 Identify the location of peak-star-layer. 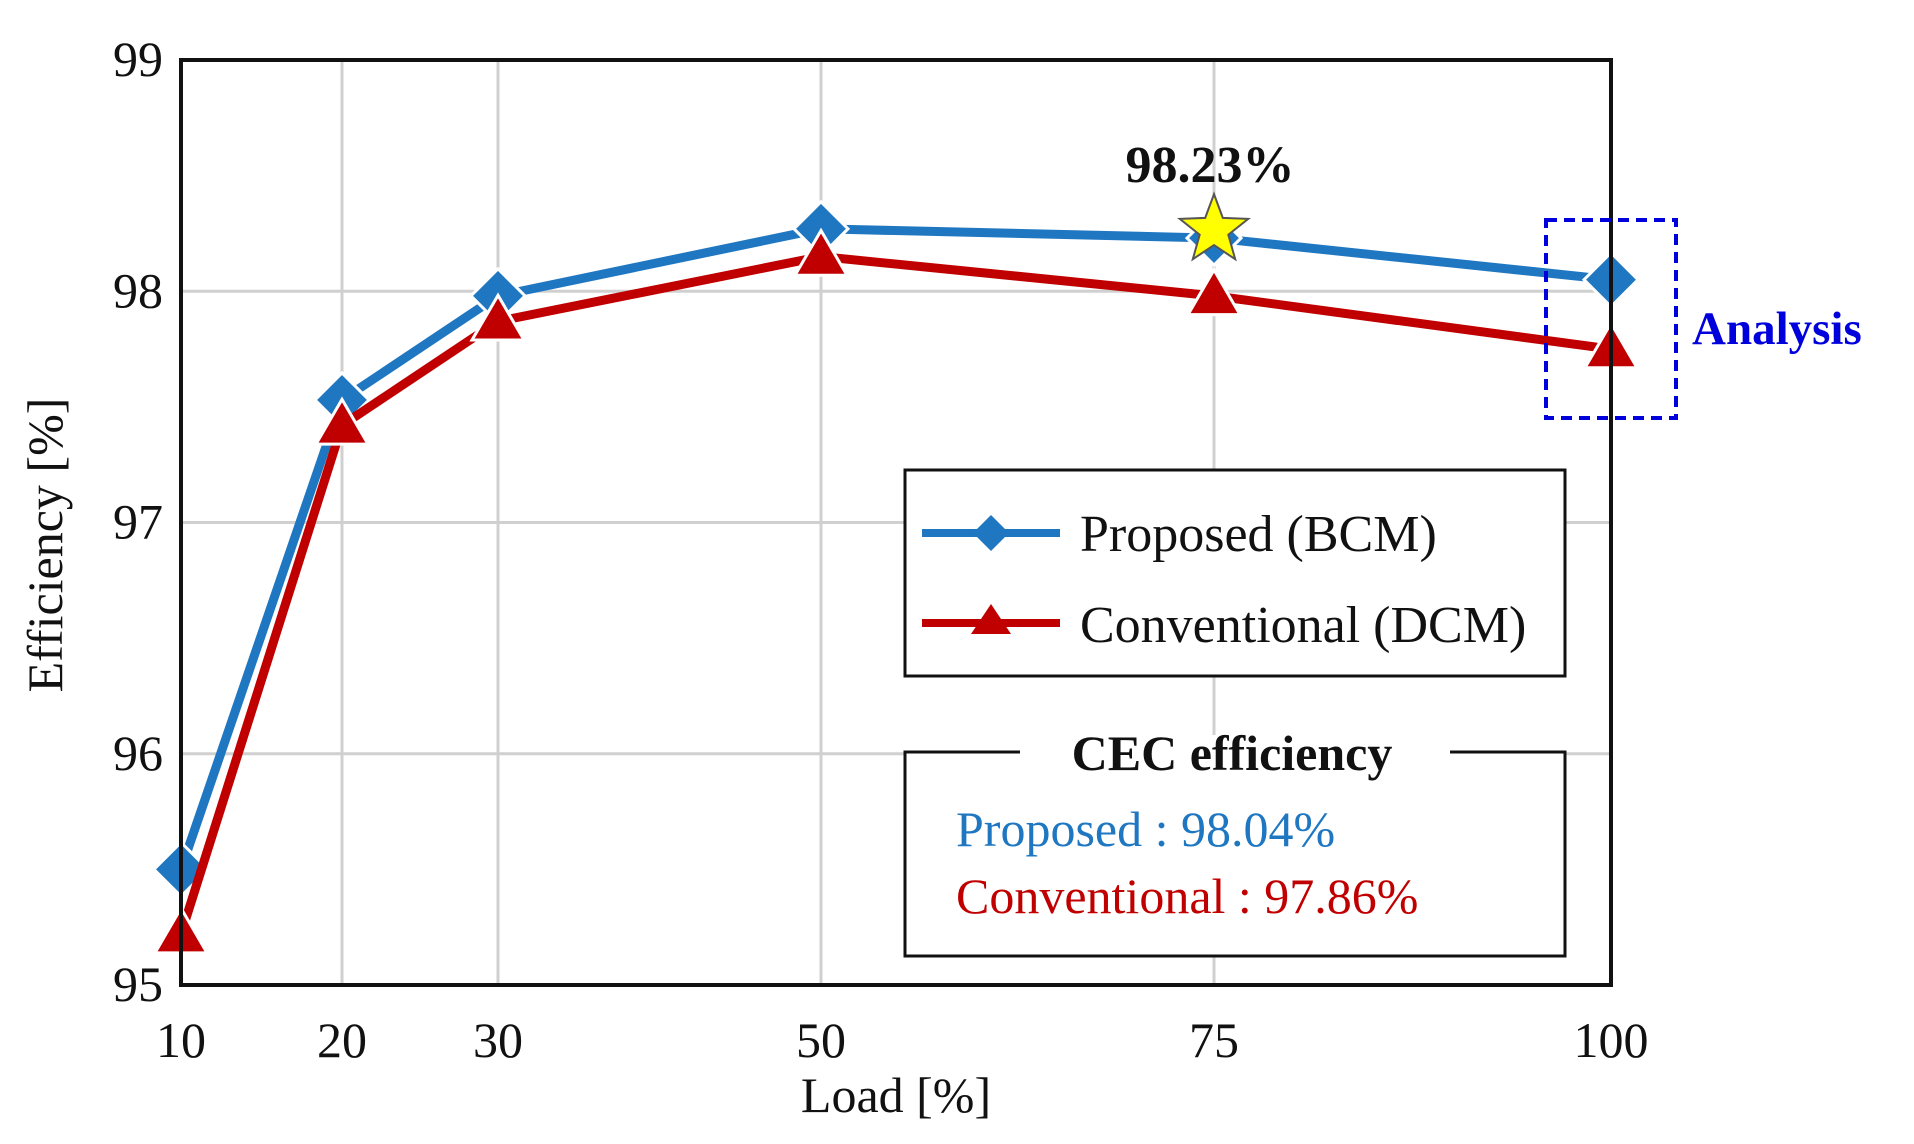
(1214, 226).